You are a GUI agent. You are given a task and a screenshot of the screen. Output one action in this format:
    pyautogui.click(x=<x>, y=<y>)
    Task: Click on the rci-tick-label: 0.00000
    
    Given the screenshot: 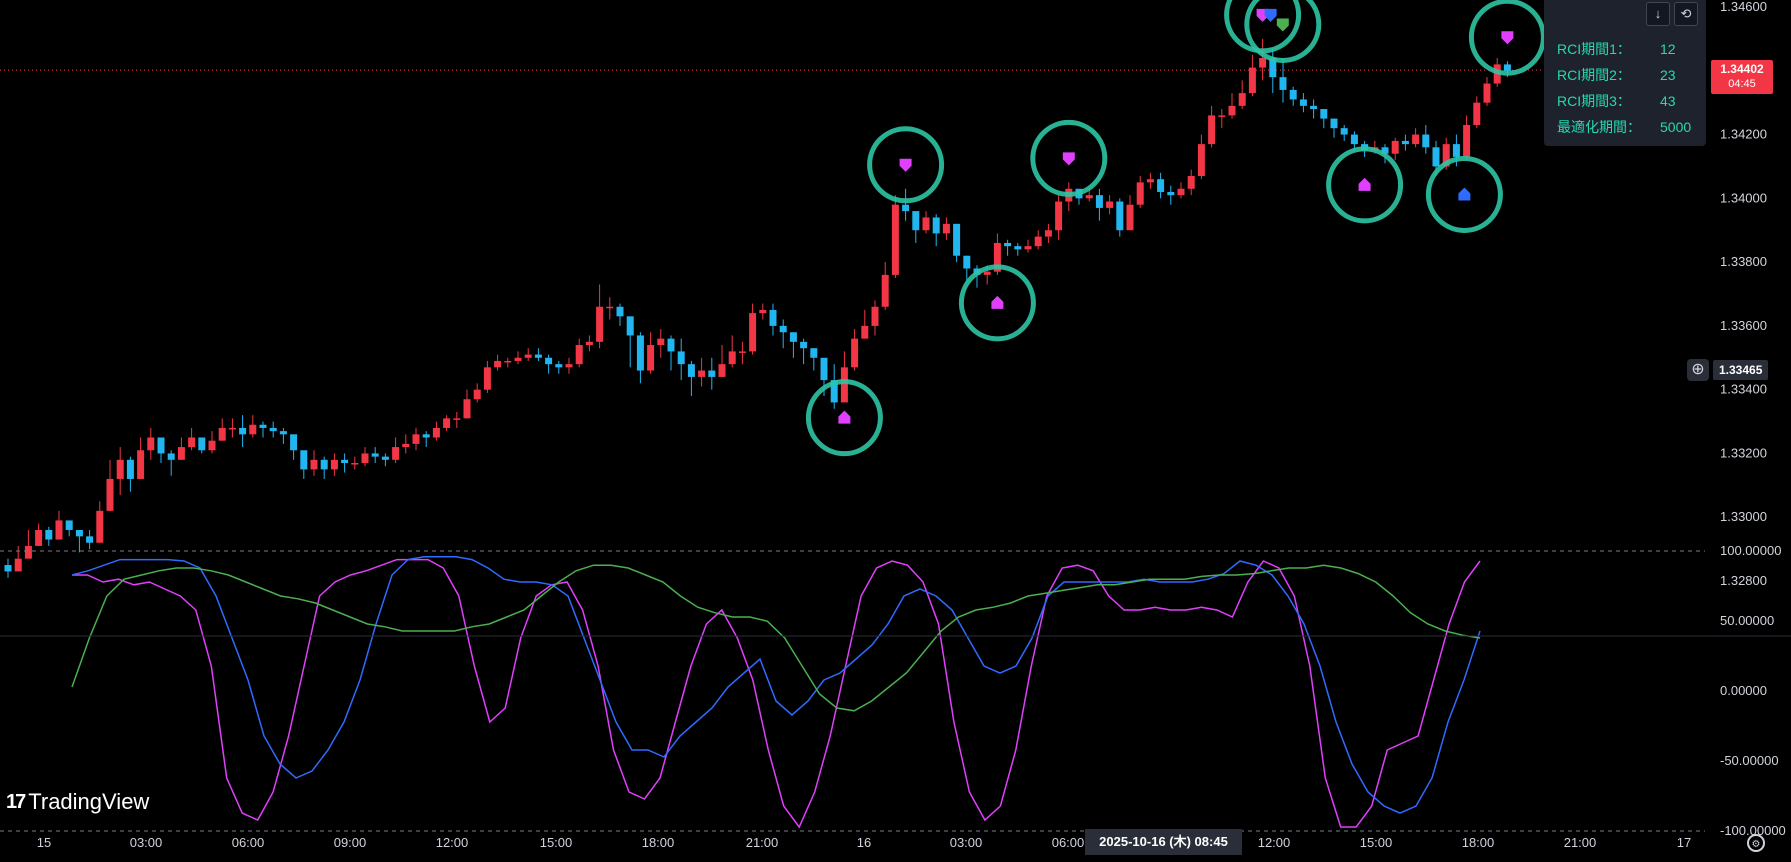 What is the action you would take?
    pyautogui.click(x=1743, y=690)
    